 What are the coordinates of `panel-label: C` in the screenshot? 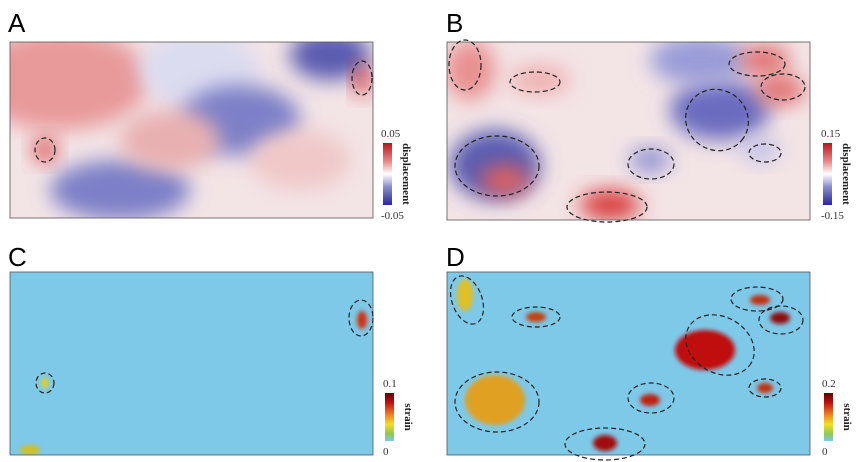 It's located at (17, 257).